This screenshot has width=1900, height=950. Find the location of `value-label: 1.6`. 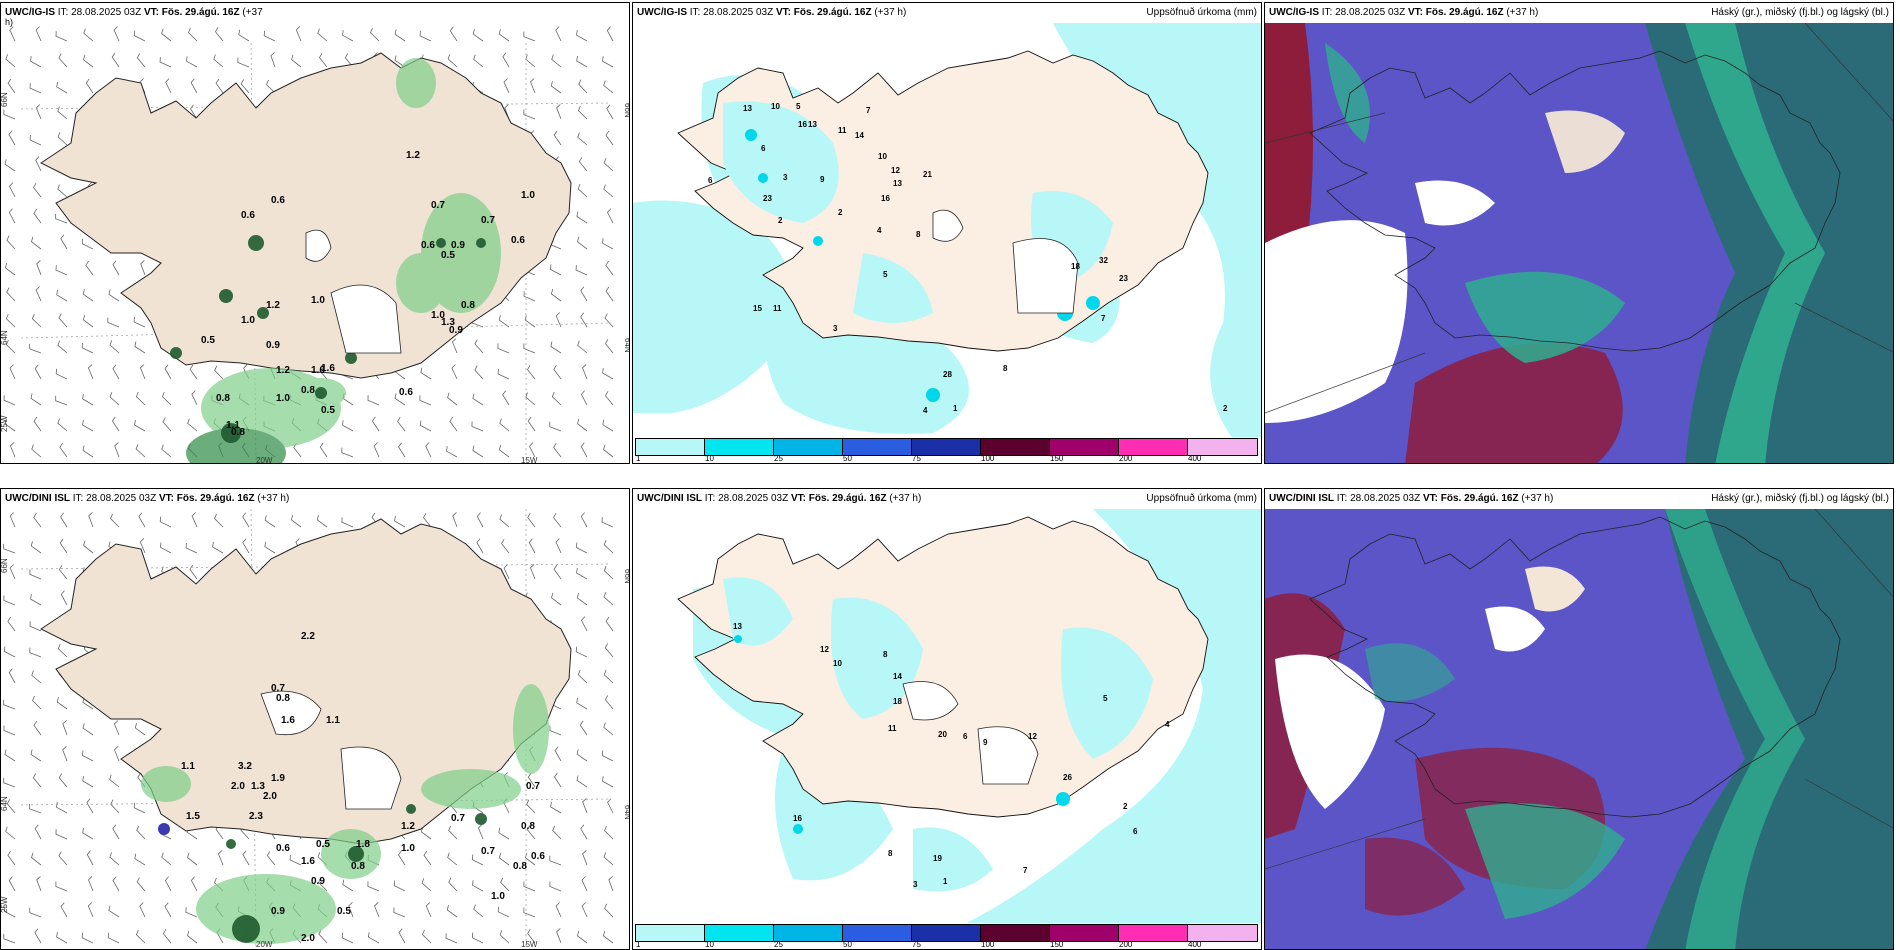

value-label: 1.6 is located at coordinates (288, 720).